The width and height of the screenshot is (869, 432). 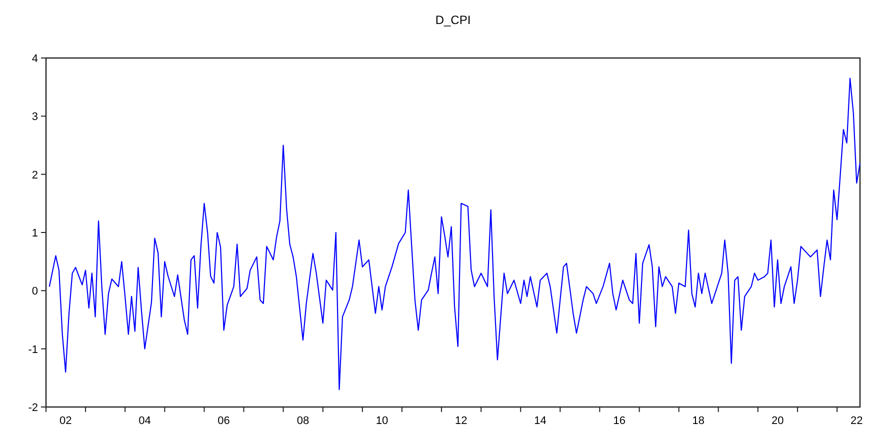 What do you see at coordinates (35, 292) in the screenshot?
I see `y-tick-label: 0` at bounding box center [35, 292].